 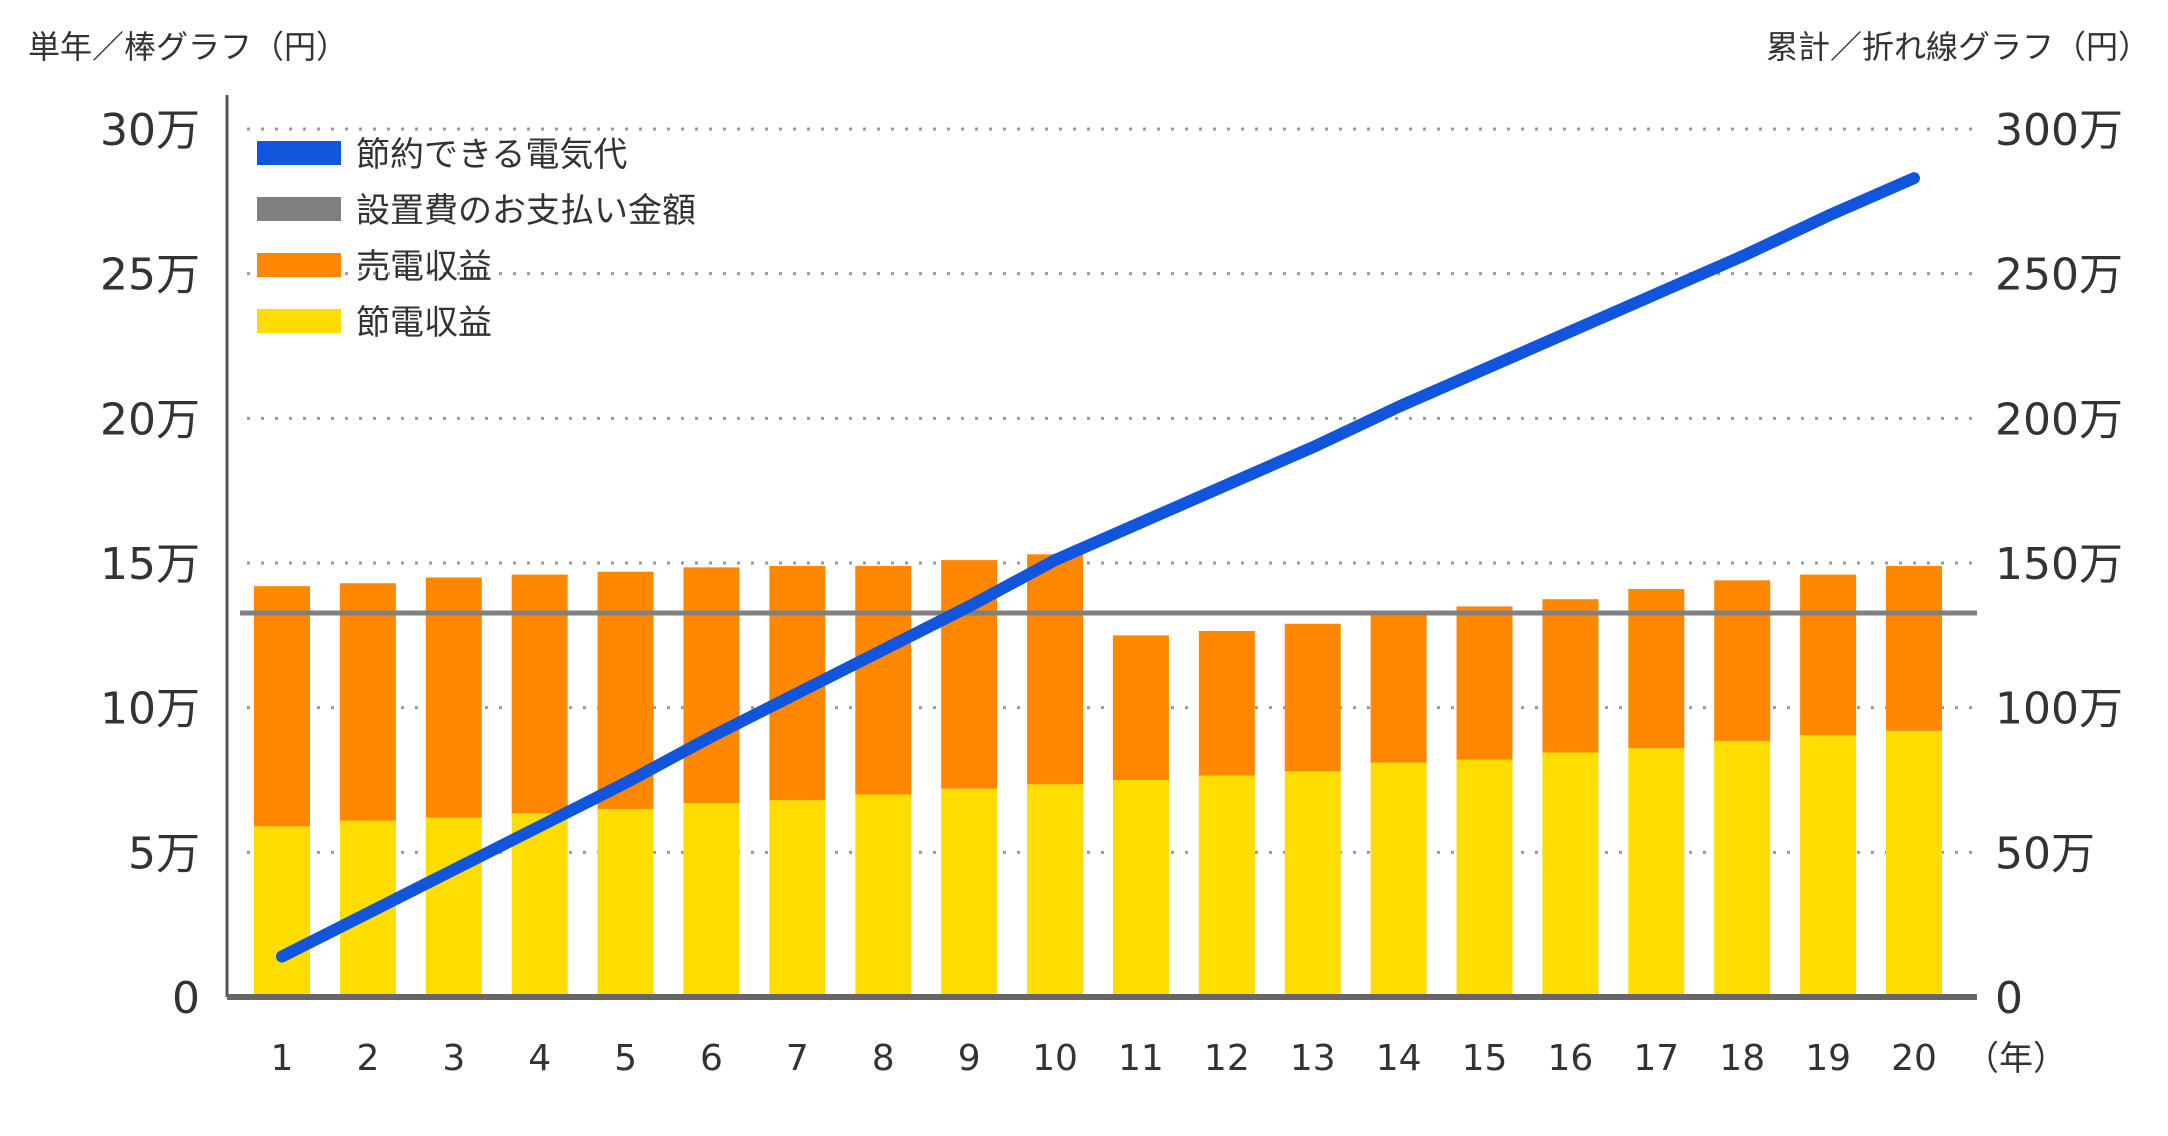 What do you see at coordinates (1958, 47) in the screenshot?
I see `right-axis-title: 累計／折れ線グラフ（円）` at bounding box center [1958, 47].